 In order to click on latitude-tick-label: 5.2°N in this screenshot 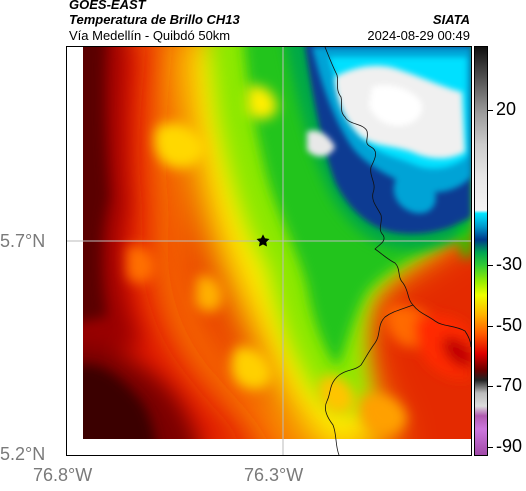, I will do `click(23, 454)`.